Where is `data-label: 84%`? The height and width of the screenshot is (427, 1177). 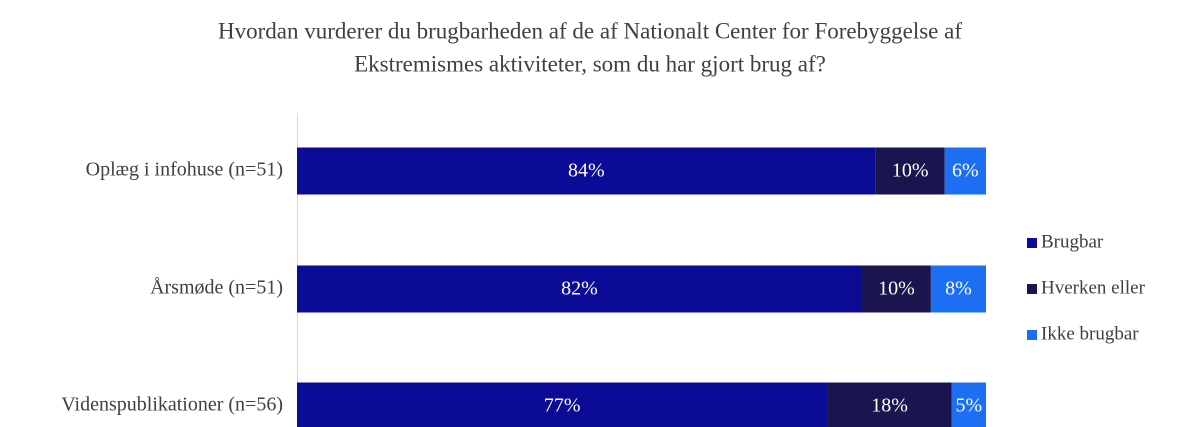 data-label: 84% is located at coordinates (586, 171).